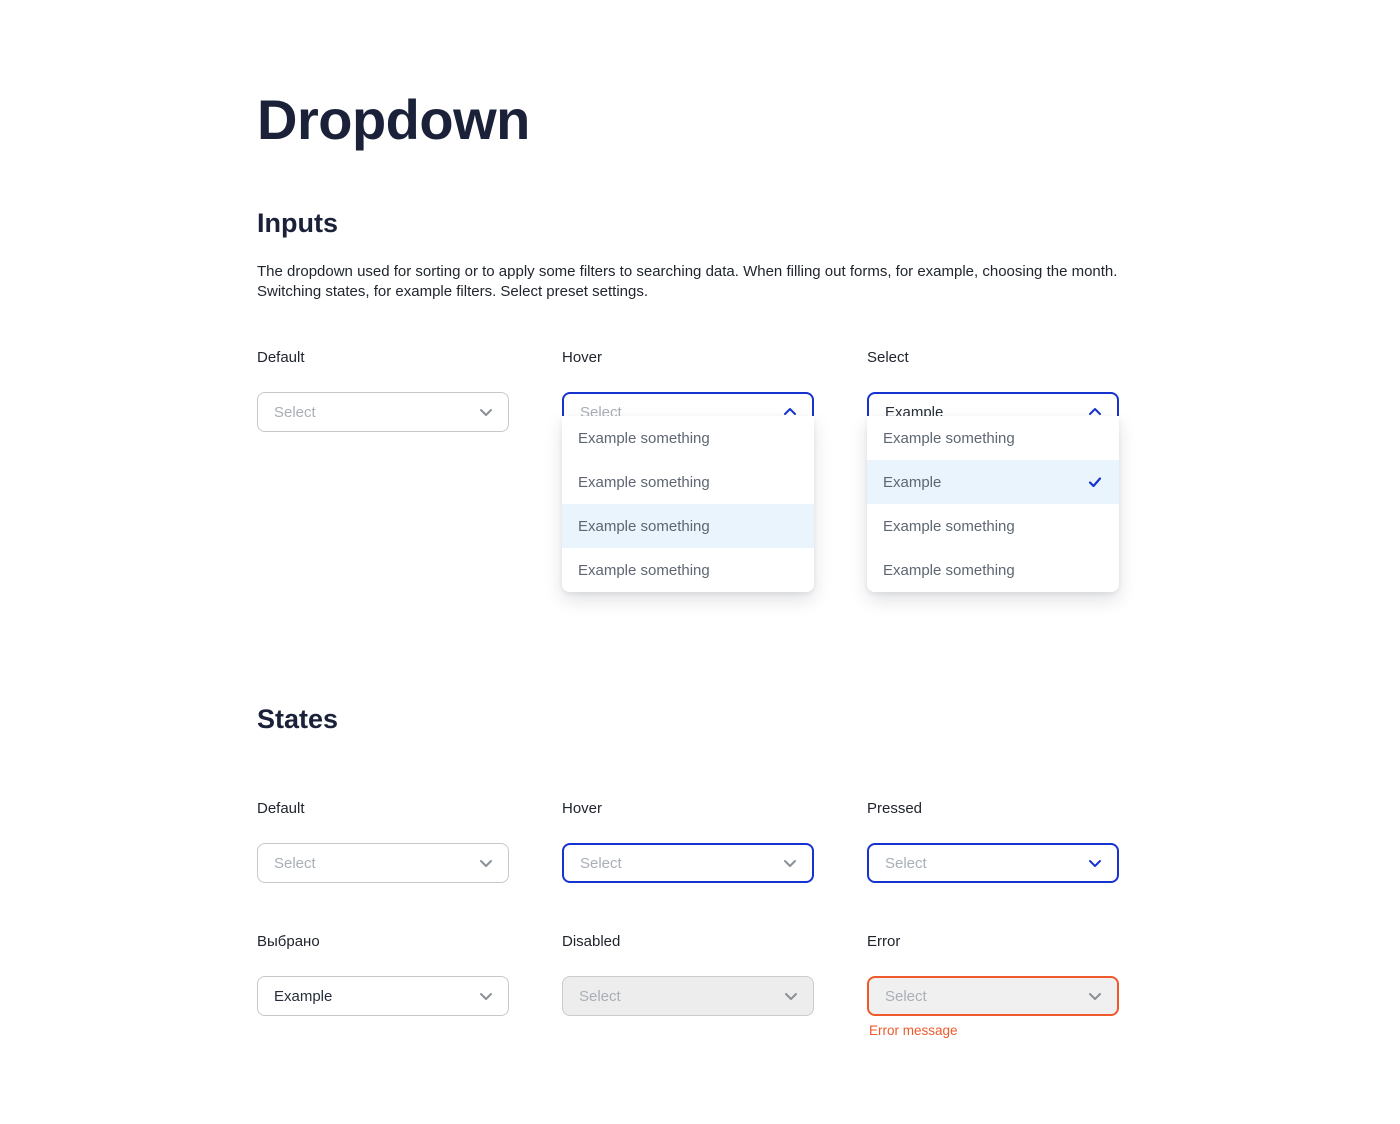 The height and width of the screenshot is (1124, 1400). I want to click on inputs-section-heading: Inputs, so click(297, 223).